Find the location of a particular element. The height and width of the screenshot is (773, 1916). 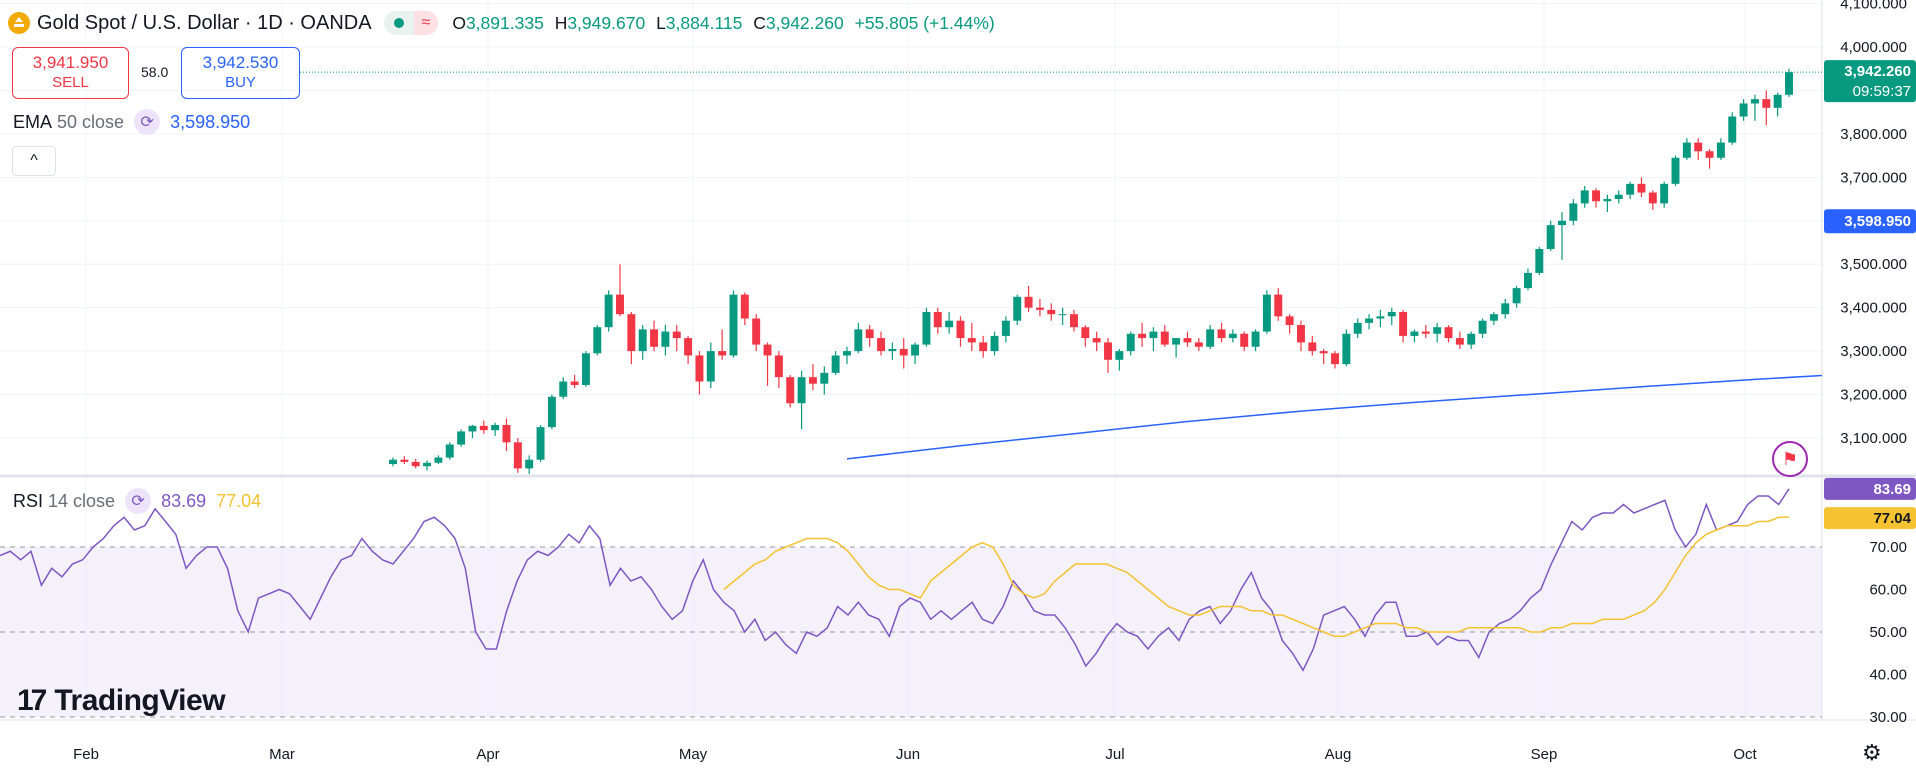

rsi-tag is located at coordinates (1870, 488).